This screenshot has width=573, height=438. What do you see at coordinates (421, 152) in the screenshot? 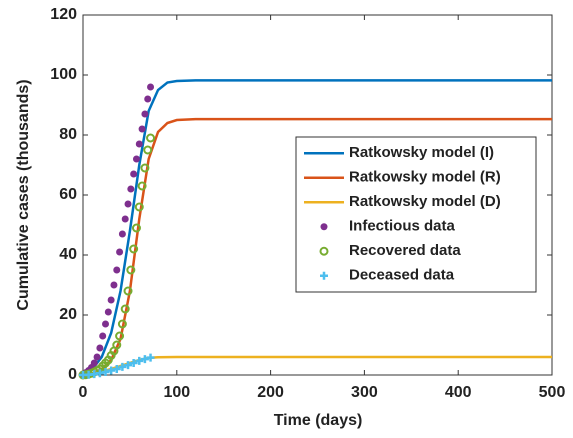
I see `legend-label: Ratkowsky model (I)` at bounding box center [421, 152].